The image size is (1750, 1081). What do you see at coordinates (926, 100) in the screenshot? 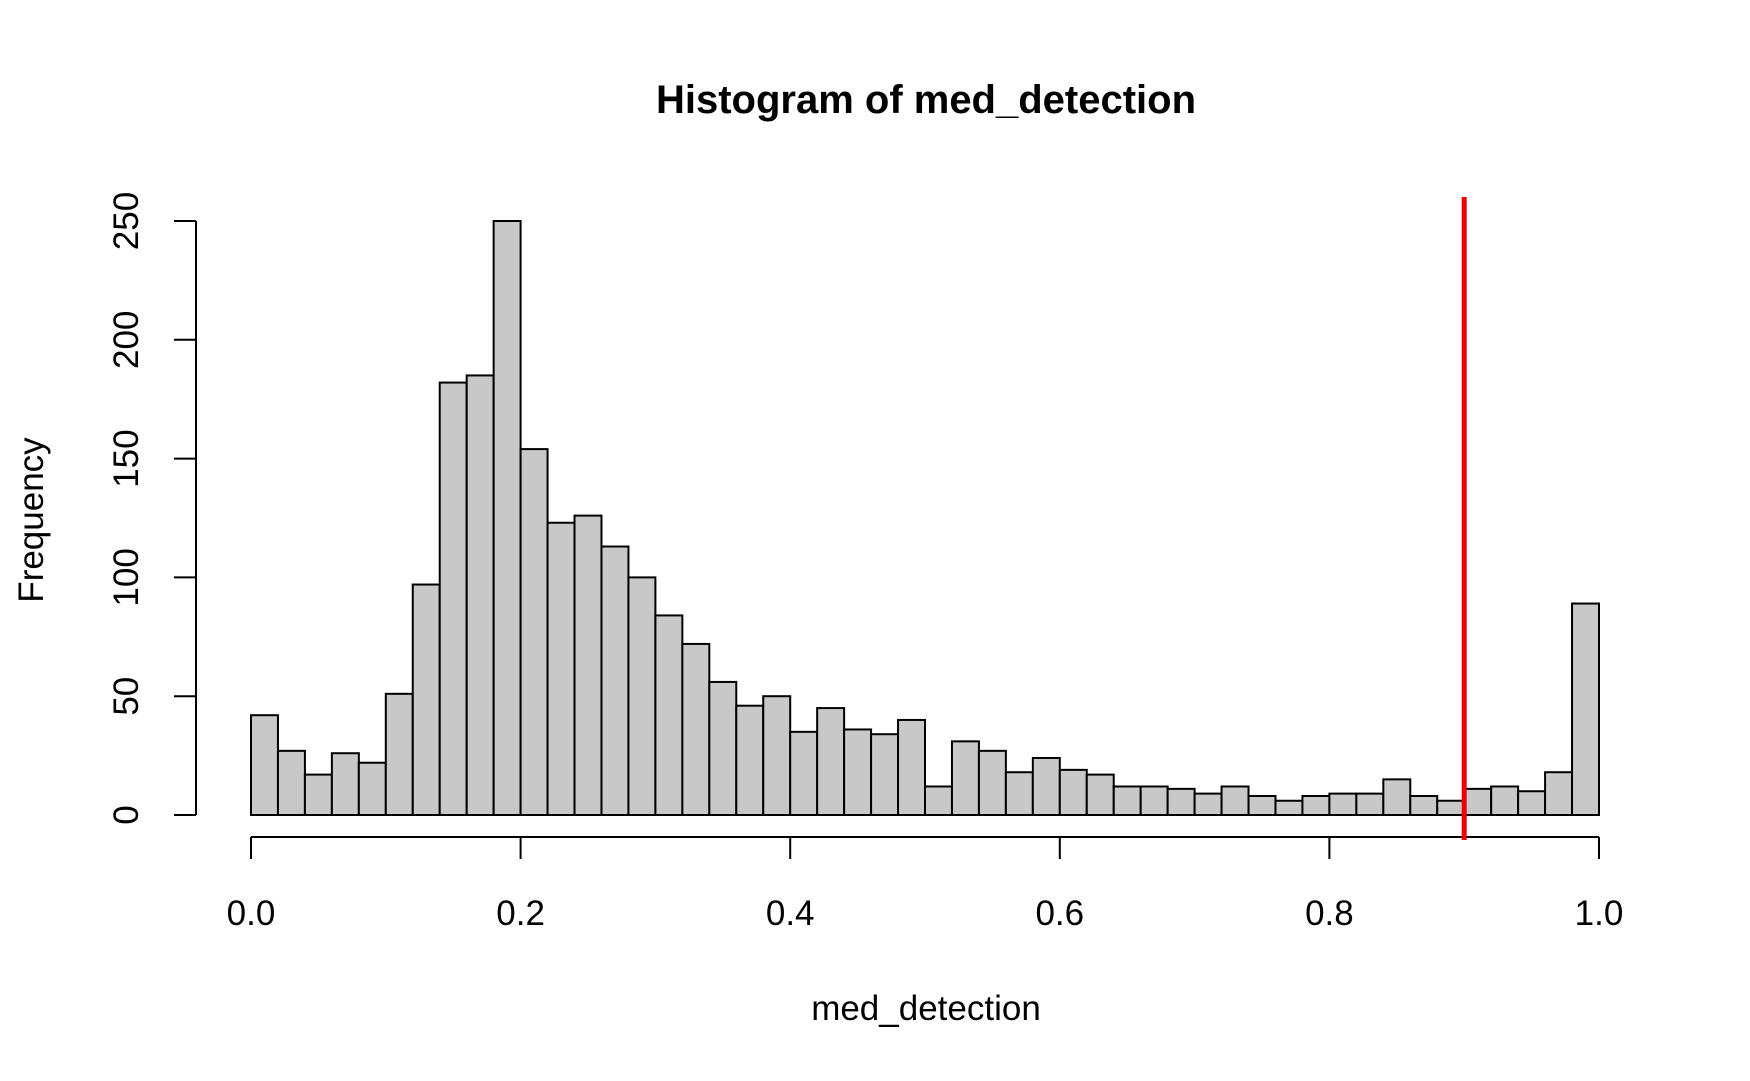
I see `chart-title: Histogram of med_detection` at bounding box center [926, 100].